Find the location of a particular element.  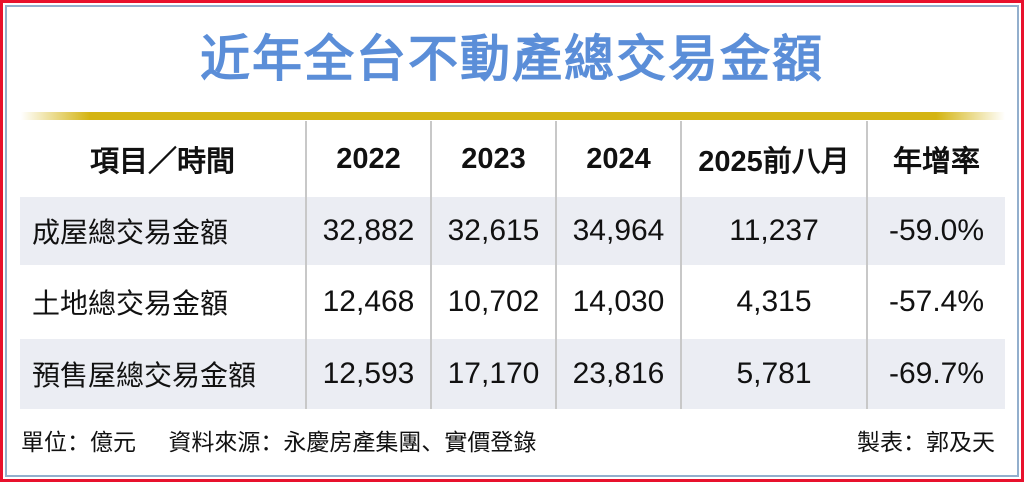

header-cell-2023: 2023 is located at coordinates (494, 159).